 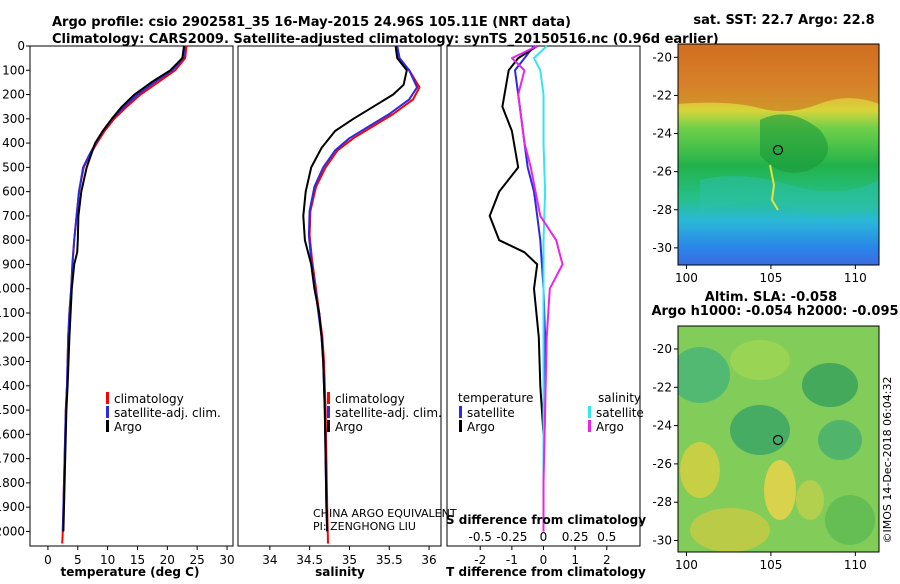 What do you see at coordinates (771, 297) in the screenshot?
I see `sla-map-title-line1: Altim. SLA: -0.058` at bounding box center [771, 297].